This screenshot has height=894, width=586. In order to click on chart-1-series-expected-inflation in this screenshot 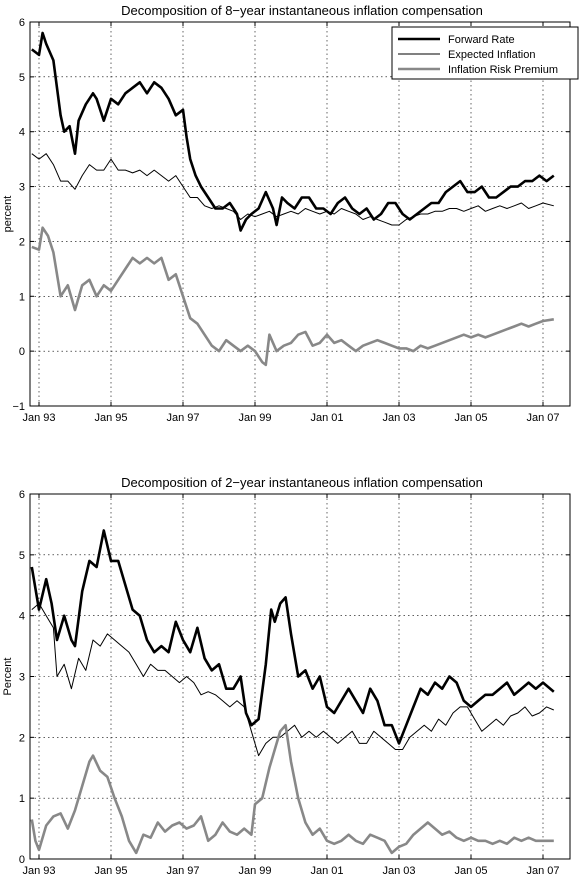, I will do `click(292, 189)`.